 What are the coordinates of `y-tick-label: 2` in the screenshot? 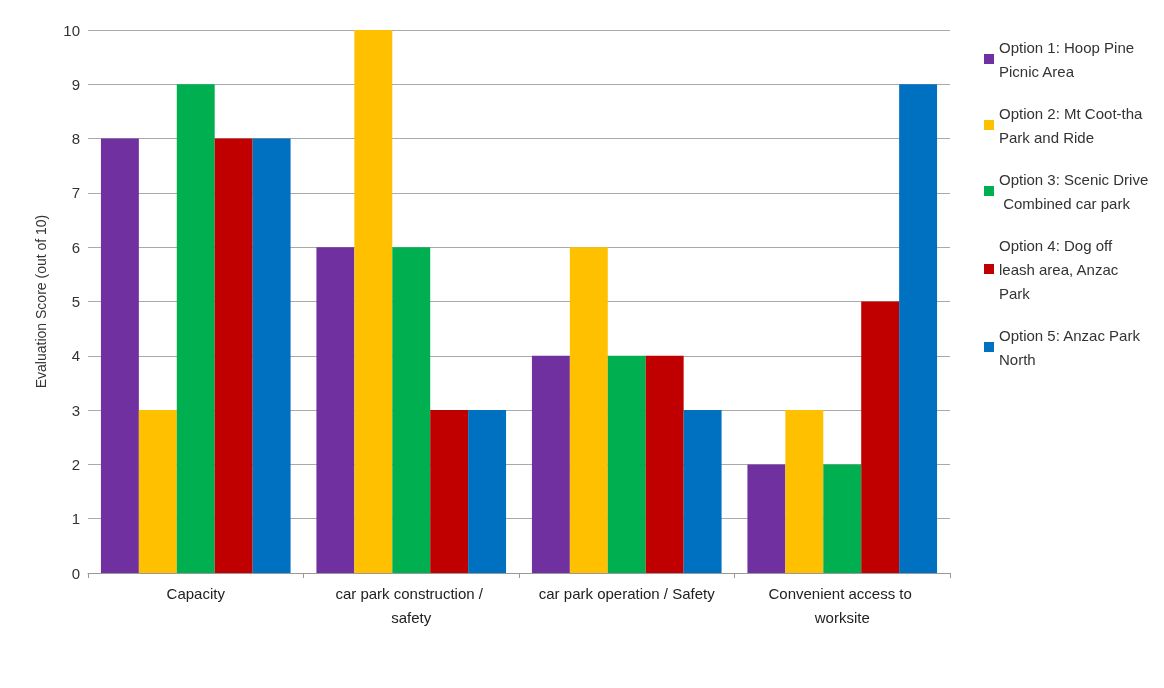 It's located at (75, 464).